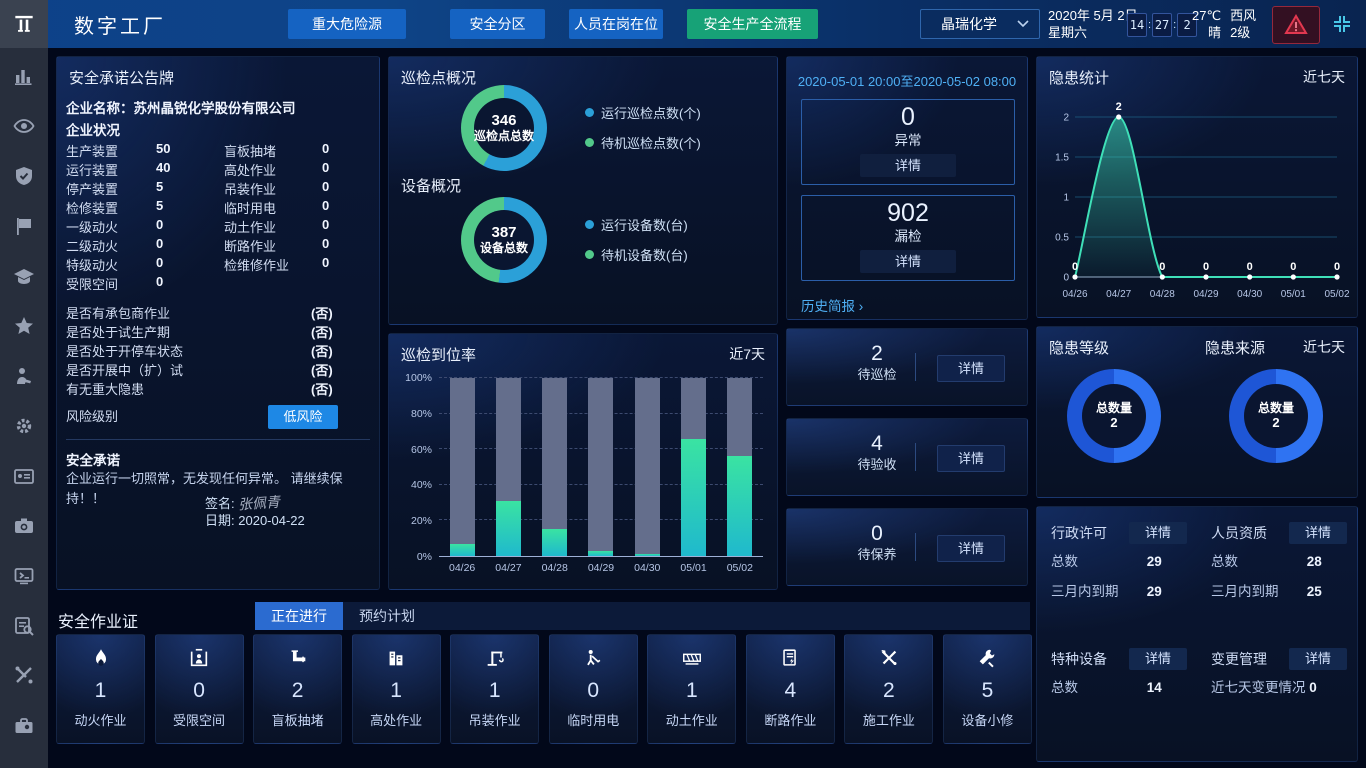 The image size is (1366, 768). Describe the element at coordinates (298, 689) in the screenshot. I see `permit-card-盲板抽堵: 2 盲板抽堵` at that location.